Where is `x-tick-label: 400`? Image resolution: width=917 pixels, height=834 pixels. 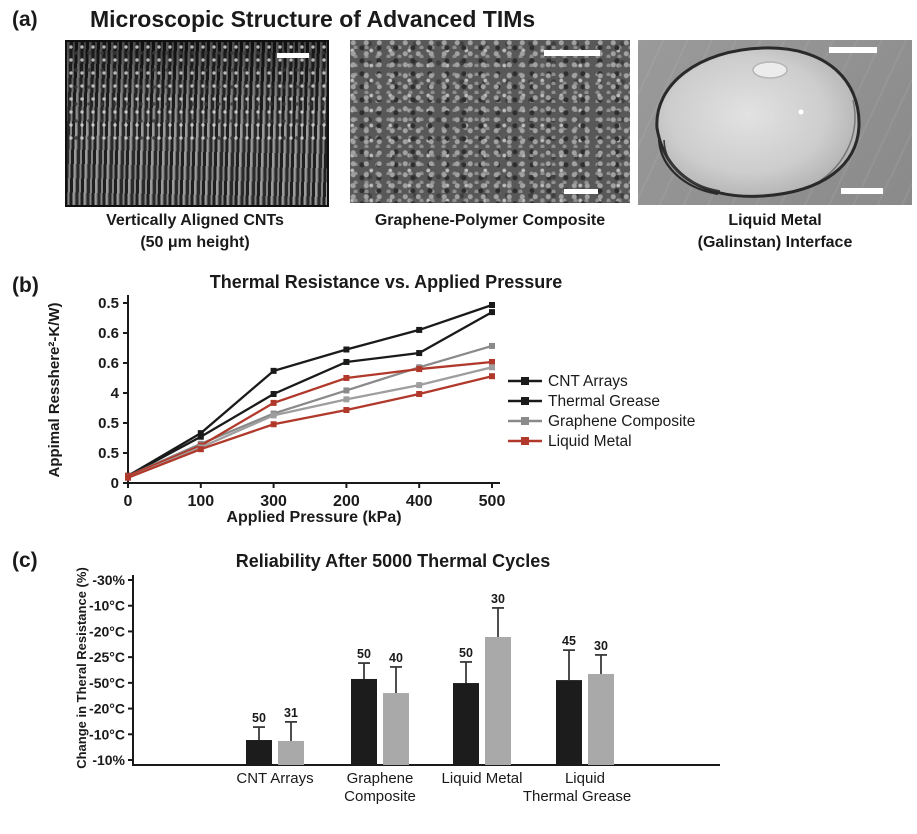 x-tick-label: 400 is located at coordinates (419, 501).